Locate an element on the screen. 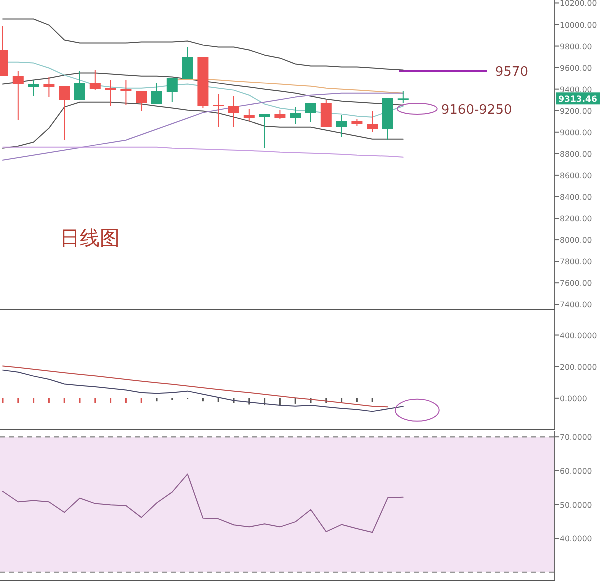 The image size is (600, 586). ref-line-label: 9570 is located at coordinates (511, 72).